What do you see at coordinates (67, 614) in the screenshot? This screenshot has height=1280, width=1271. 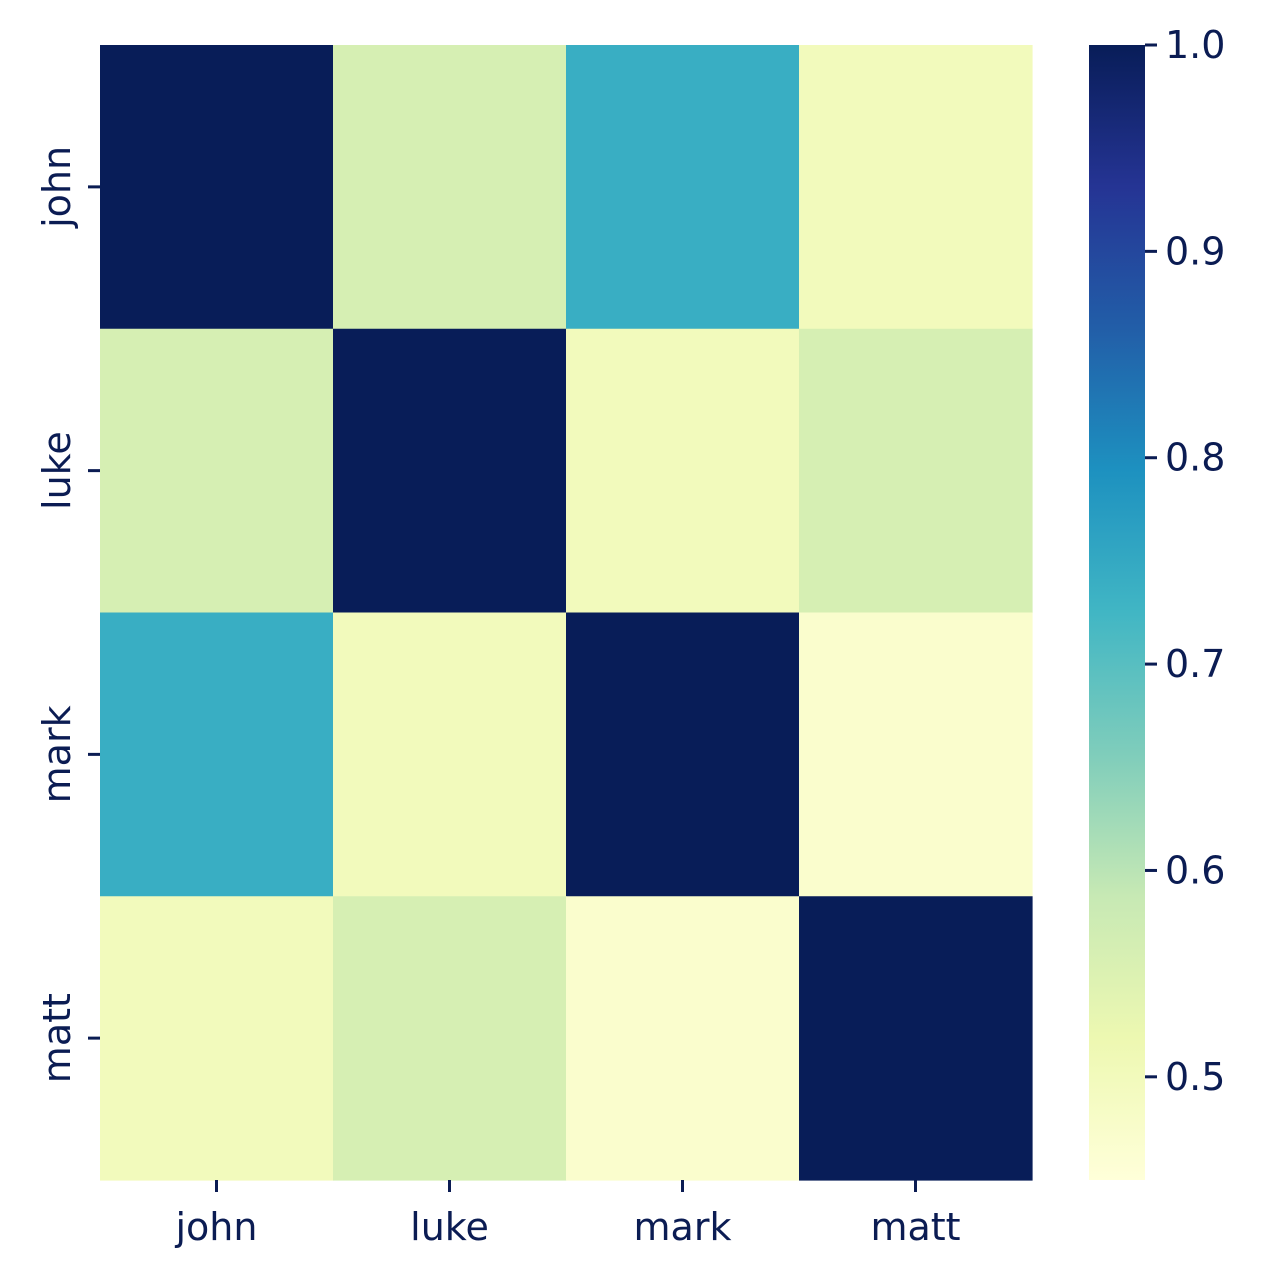 I see `y-axis: john luke mark matt` at bounding box center [67, 614].